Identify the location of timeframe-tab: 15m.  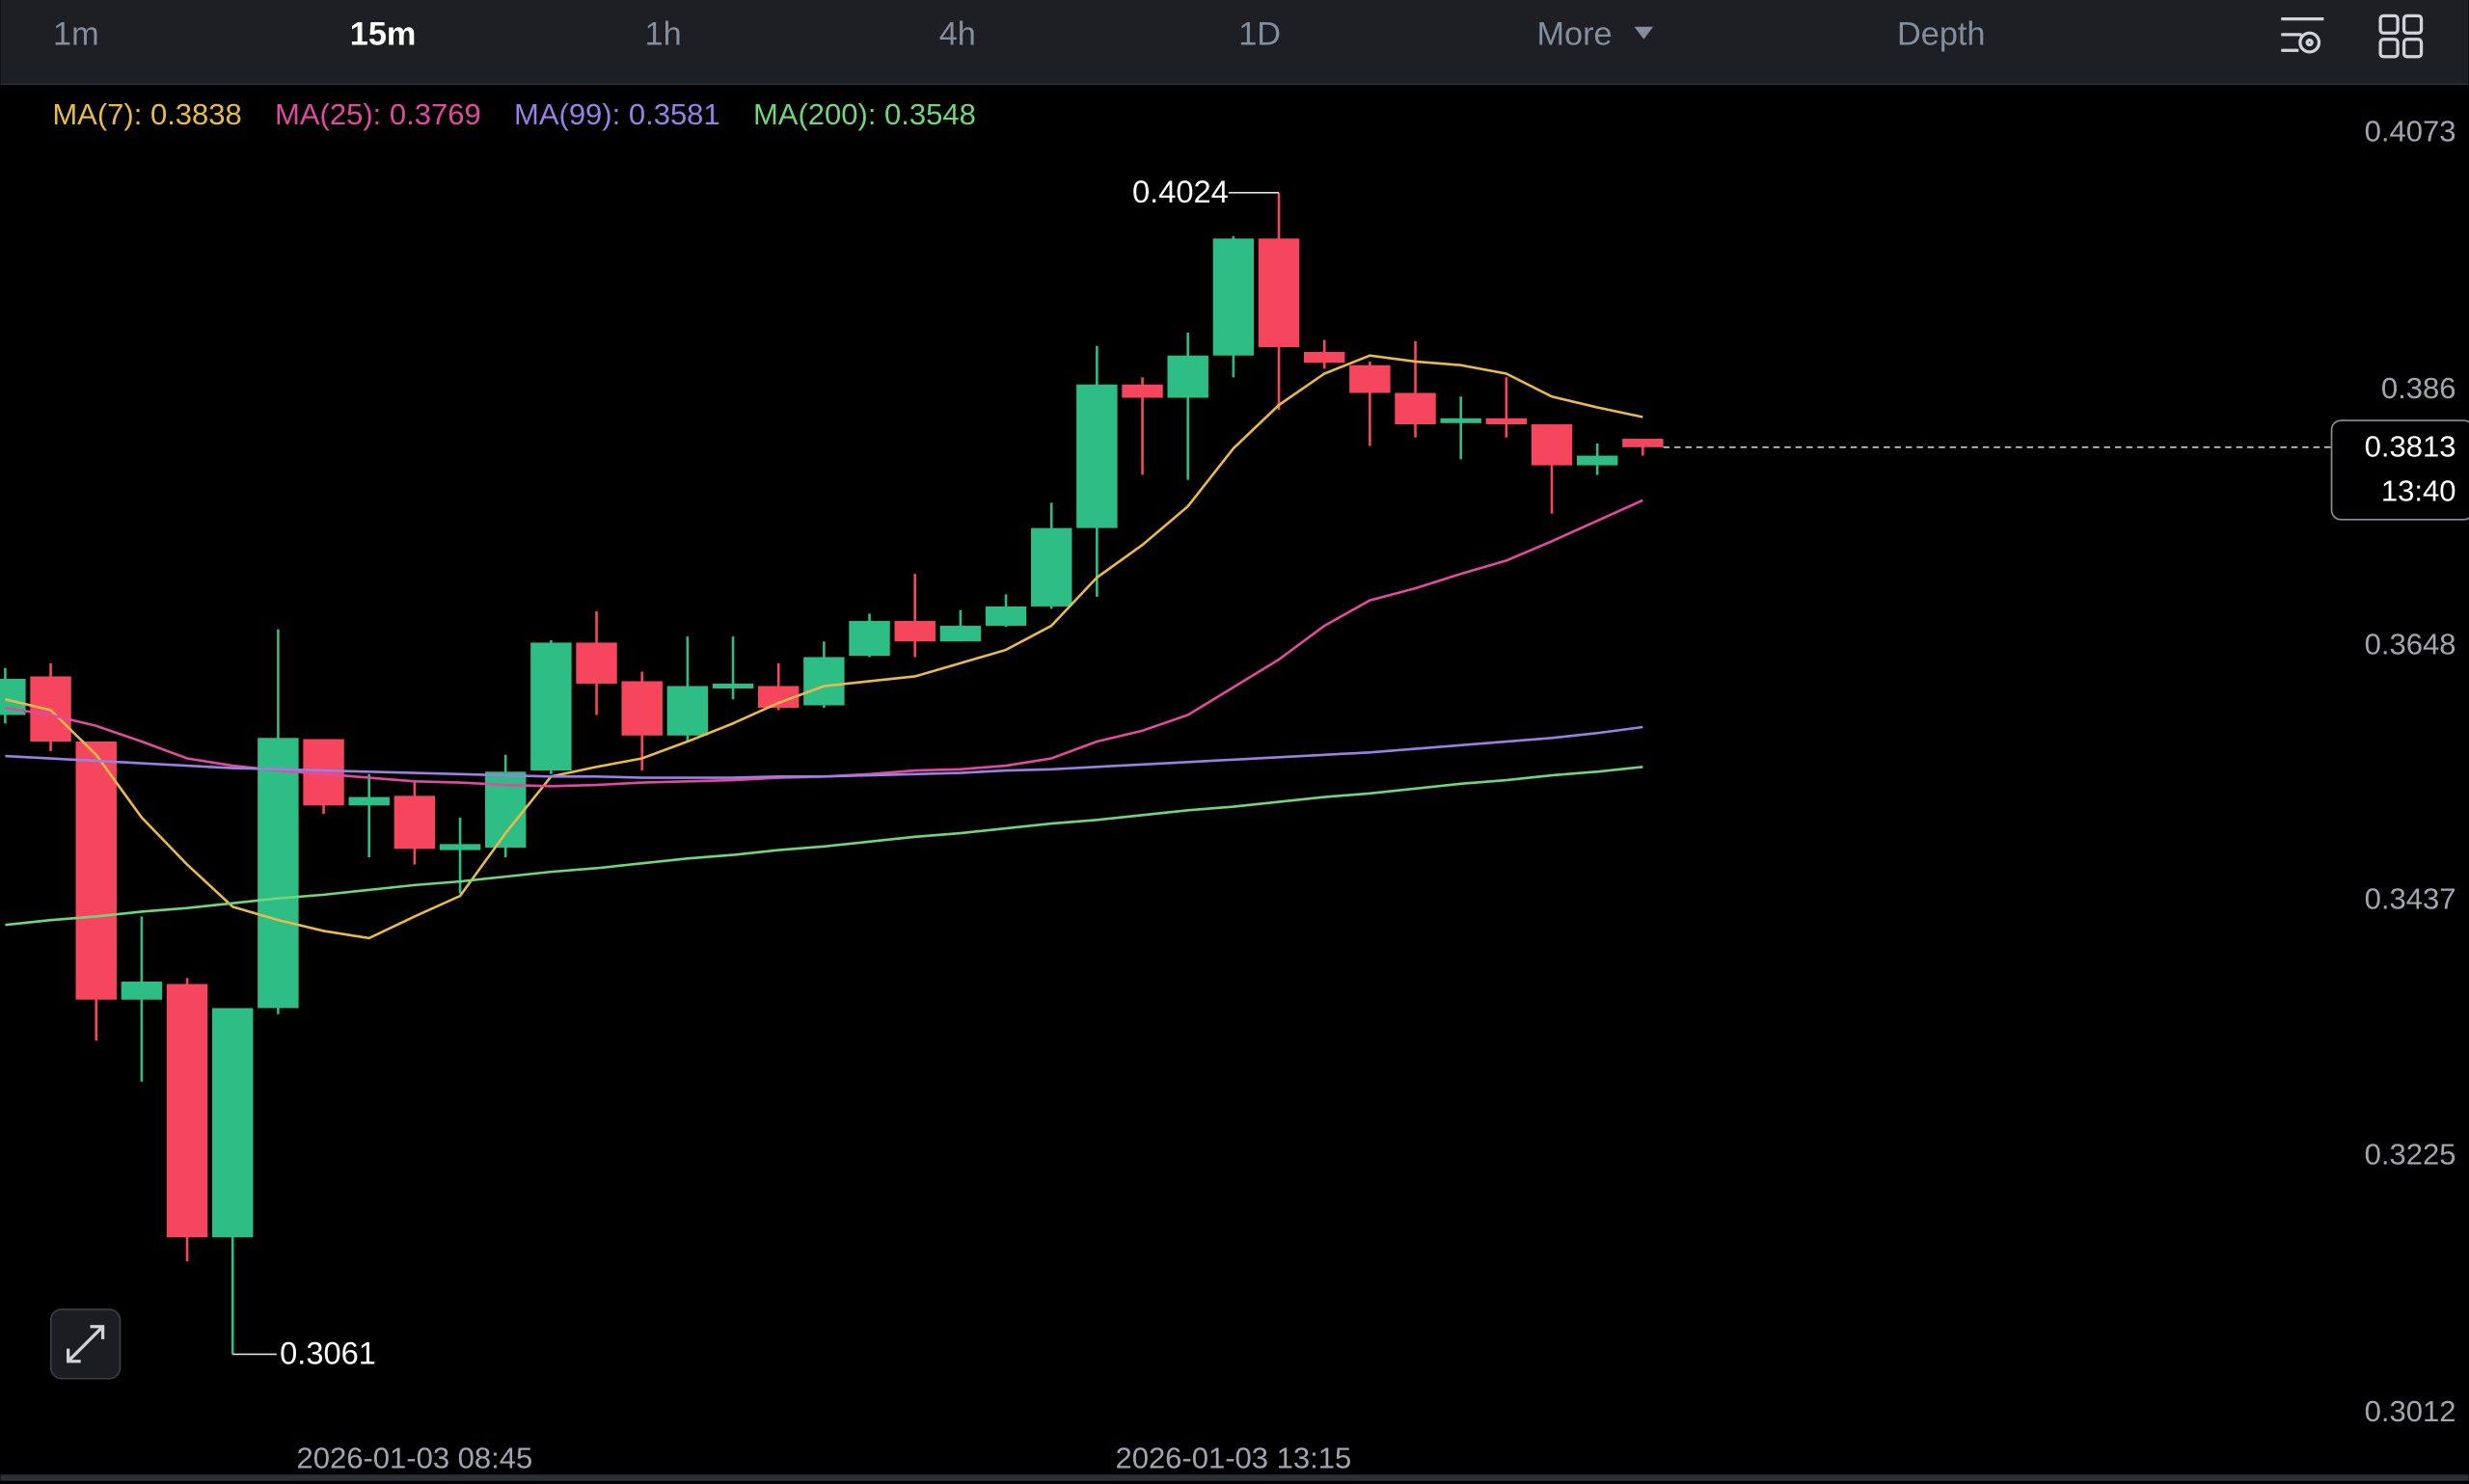
(383, 34).